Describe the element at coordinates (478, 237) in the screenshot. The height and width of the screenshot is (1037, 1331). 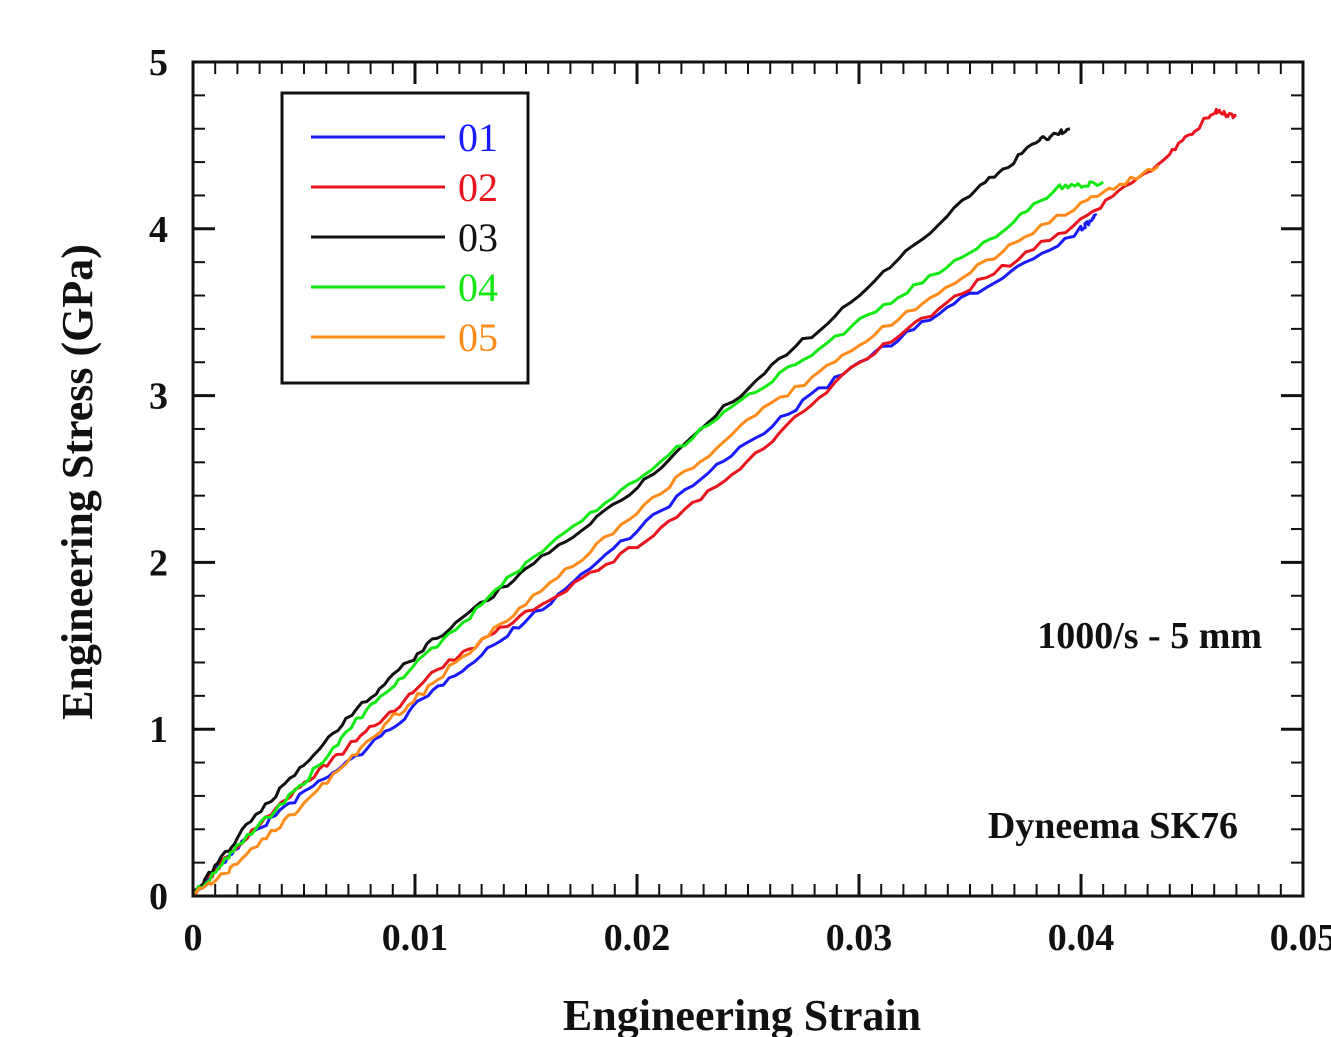
I see `legend-label-03: 03` at that location.